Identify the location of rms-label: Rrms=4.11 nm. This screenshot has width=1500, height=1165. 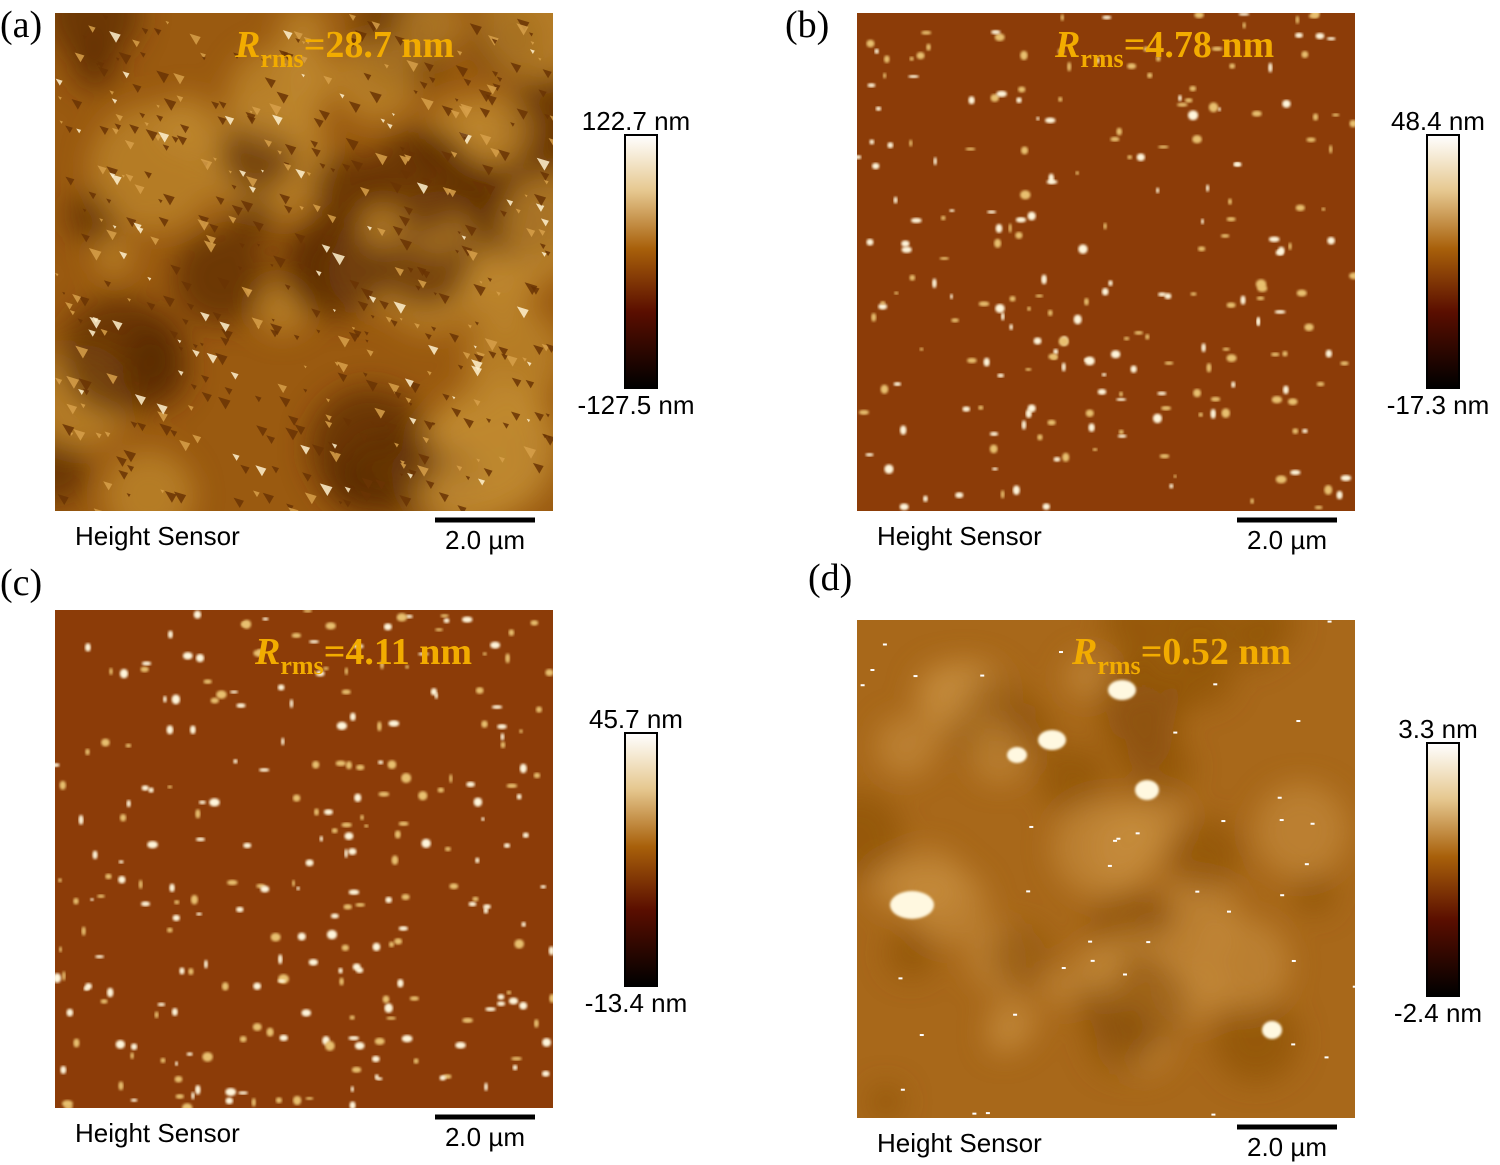
(363, 655).